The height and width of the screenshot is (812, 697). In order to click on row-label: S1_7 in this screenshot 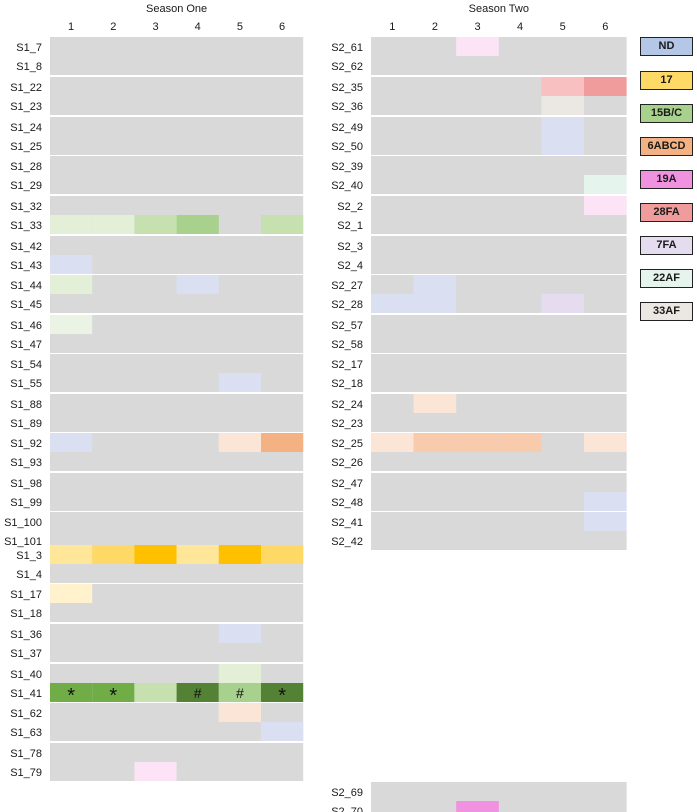, I will do `click(29, 48)`.